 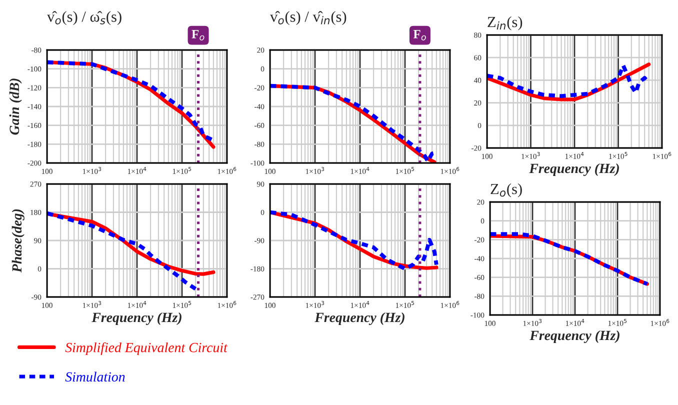 What do you see at coordinates (505, 23) in the screenshot?
I see `chart-title: Z$_{in}$(s)` at bounding box center [505, 23].